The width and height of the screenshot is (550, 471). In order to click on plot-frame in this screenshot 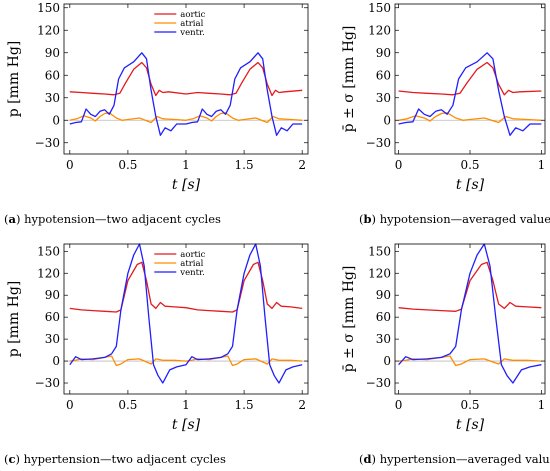, I will do `click(470, 319)`.